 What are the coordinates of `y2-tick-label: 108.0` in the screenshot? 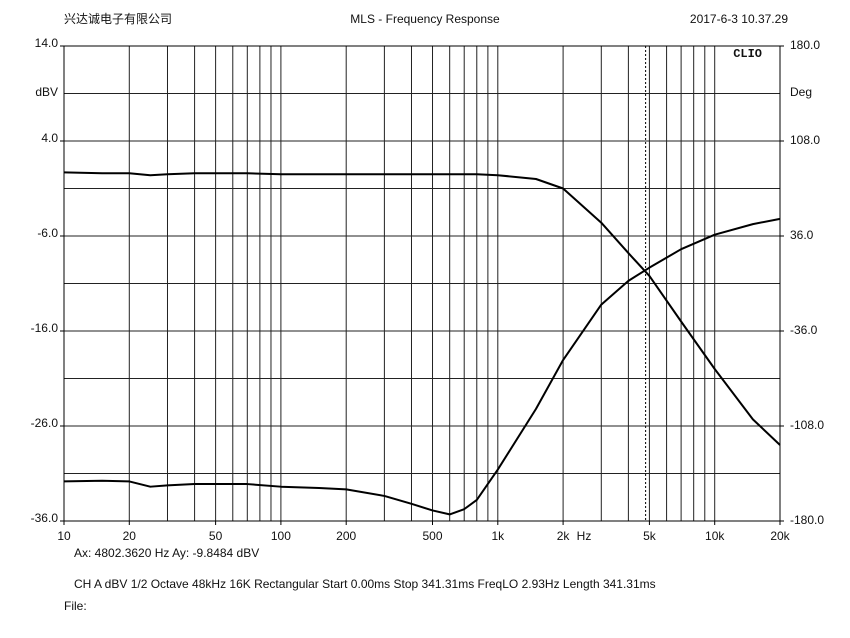 It's located at (805, 140).